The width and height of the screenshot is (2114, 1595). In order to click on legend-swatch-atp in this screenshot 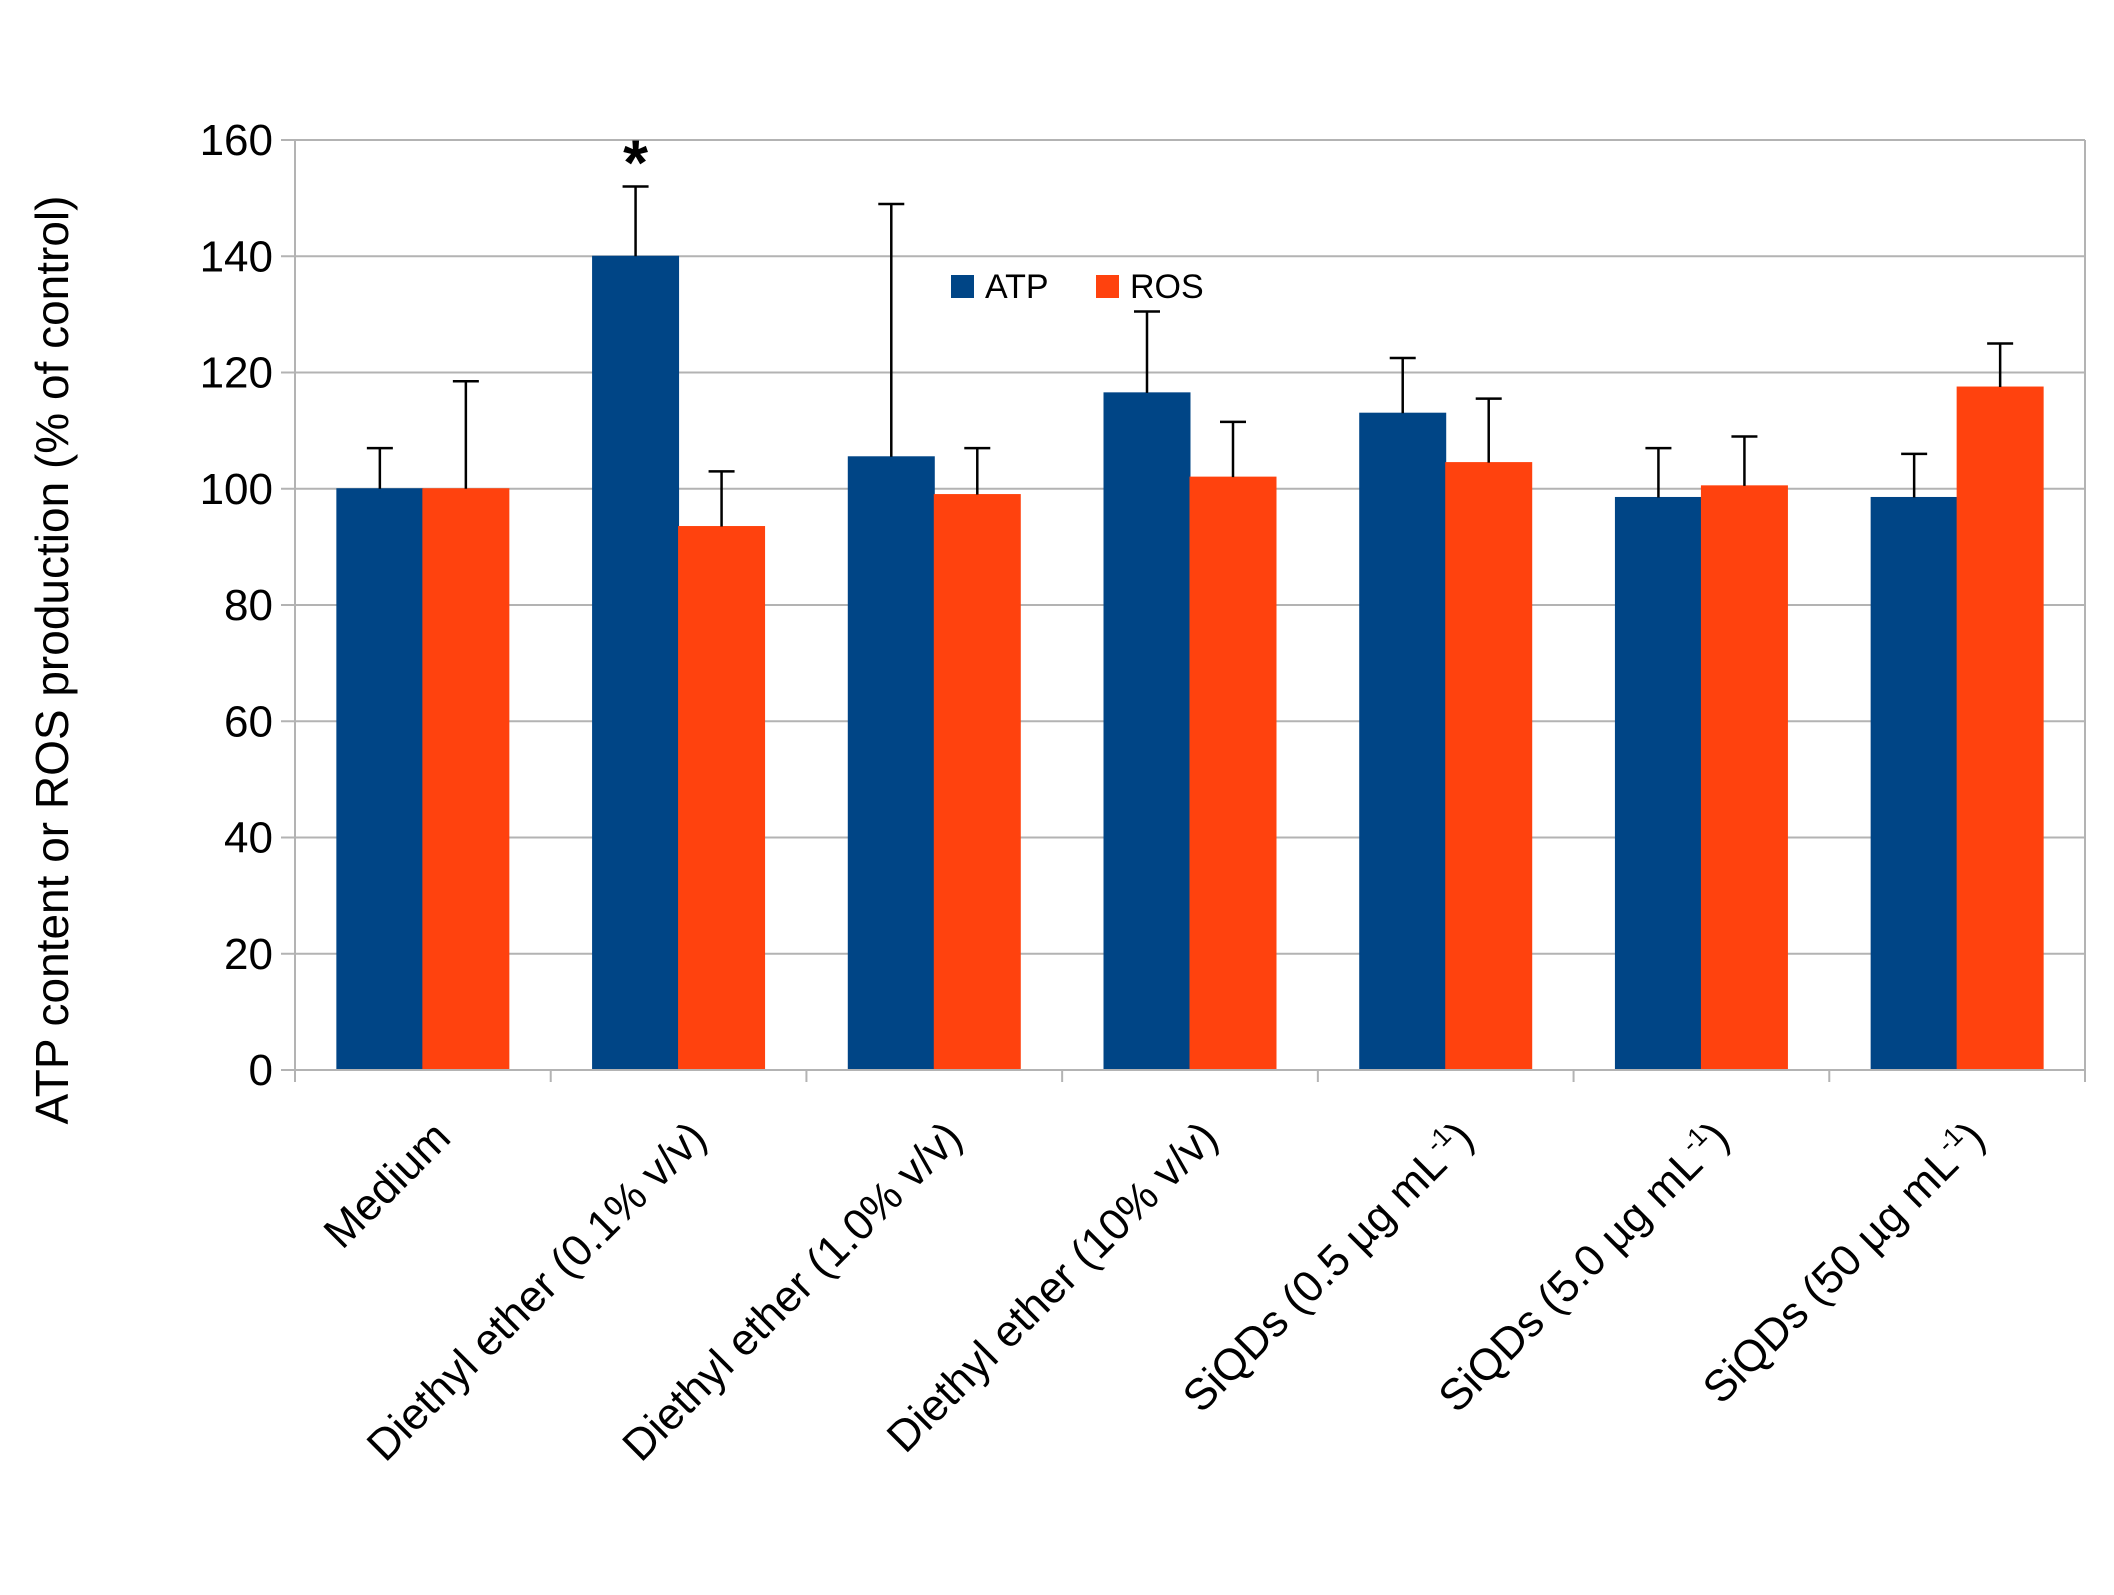, I will do `click(962, 286)`.